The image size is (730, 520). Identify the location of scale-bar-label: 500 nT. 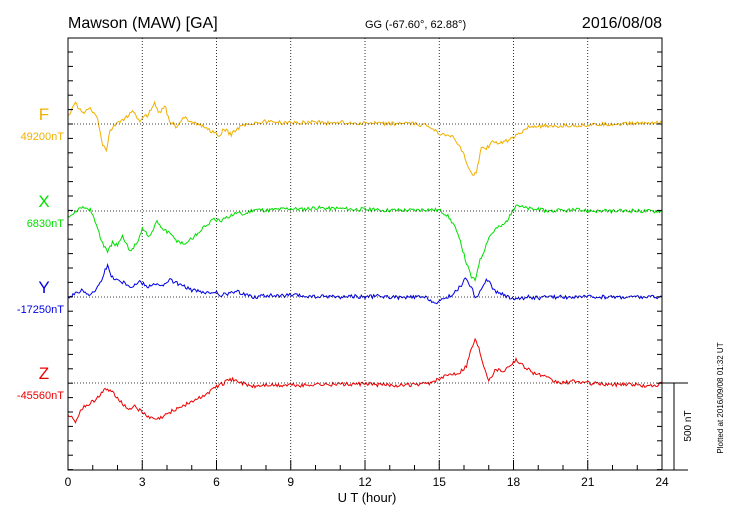
(688, 425).